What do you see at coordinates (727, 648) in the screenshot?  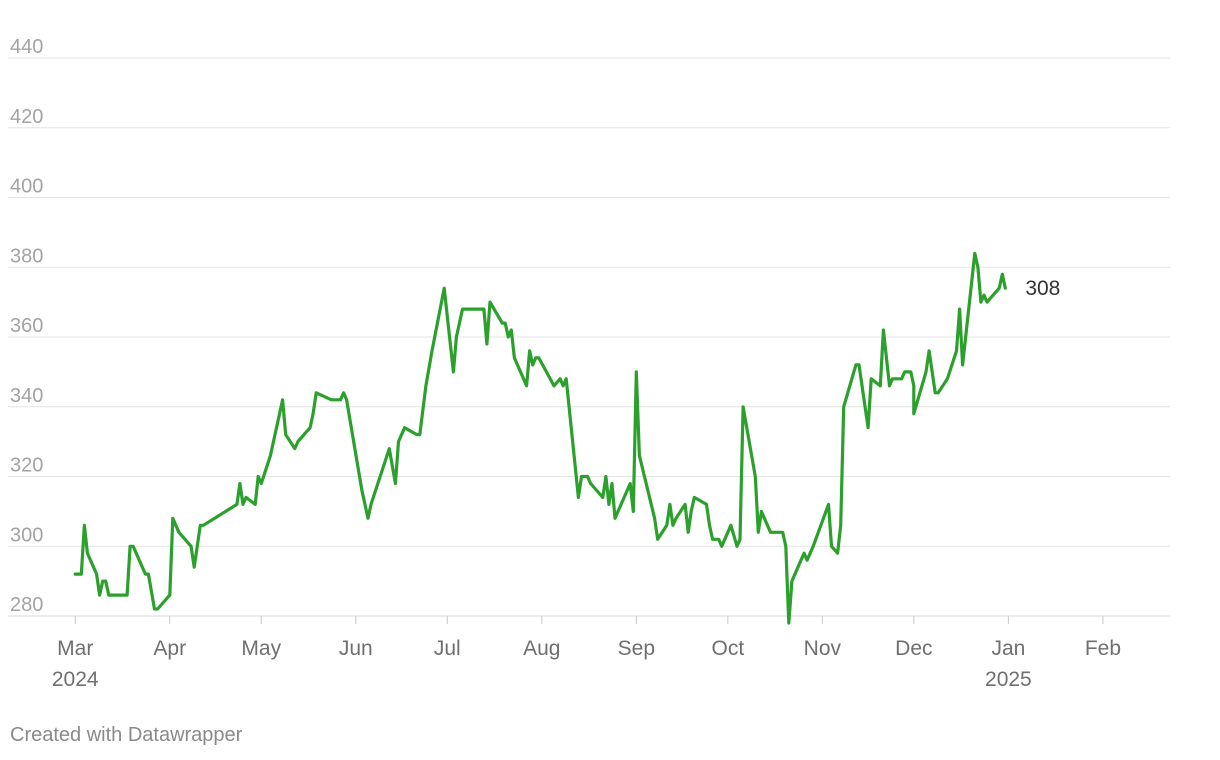 I see `x-tick-label: Oct` at bounding box center [727, 648].